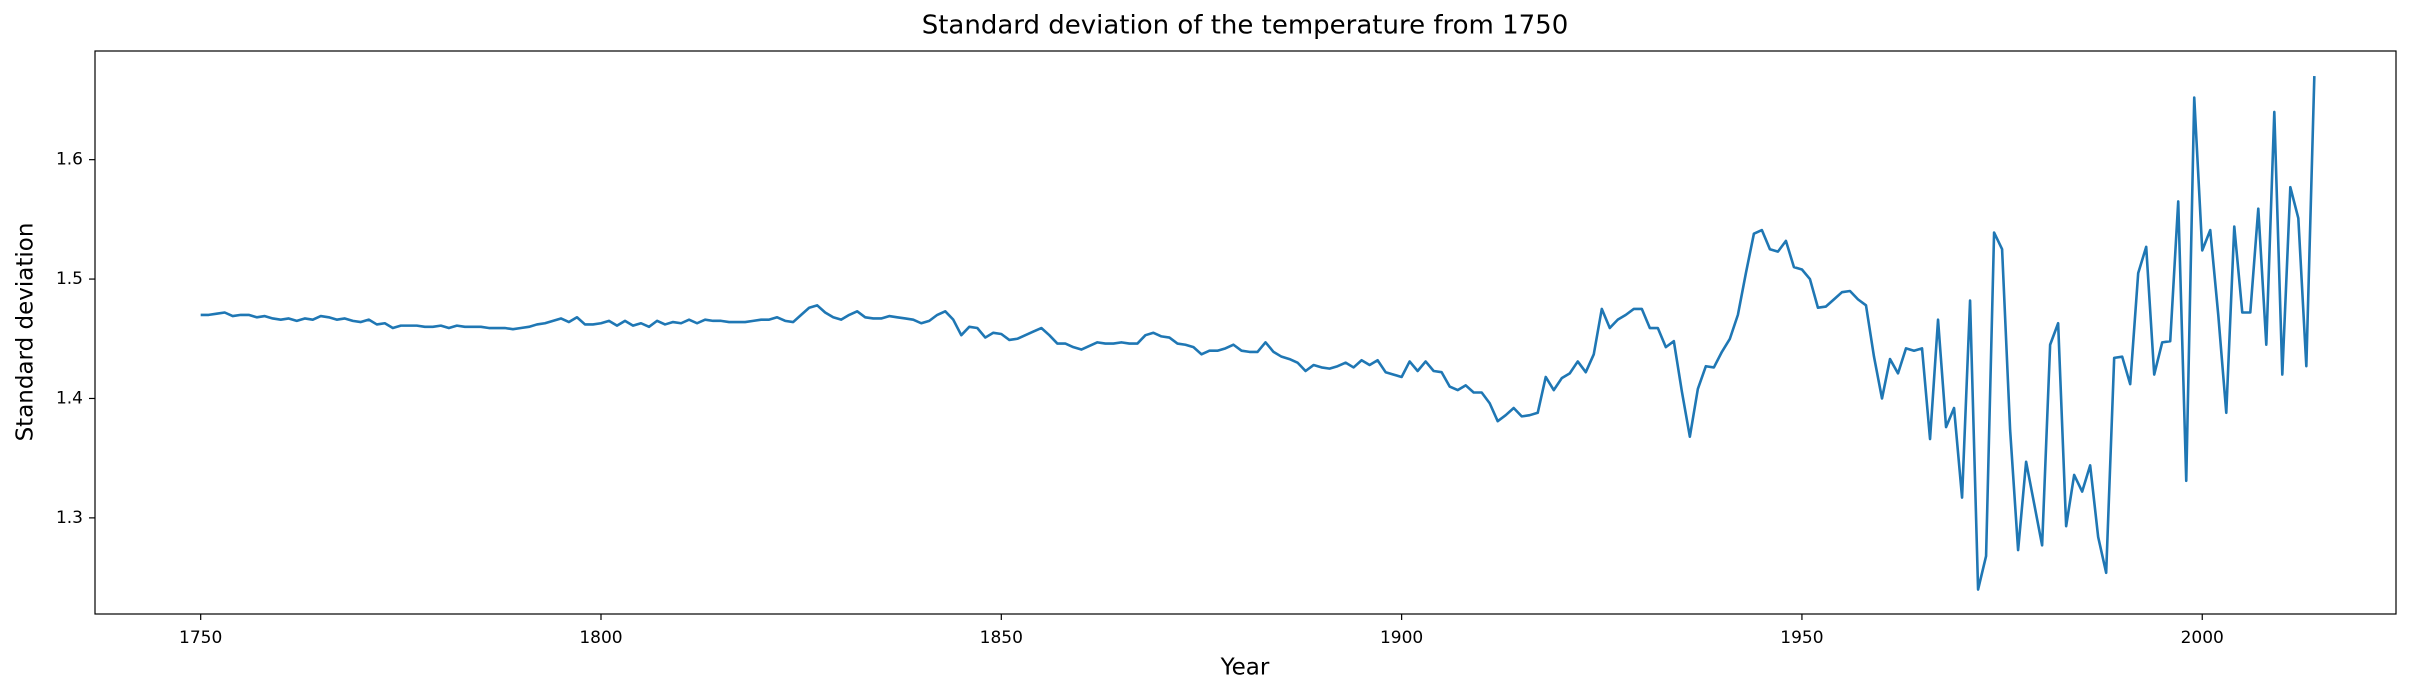  What do you see at coordinates (69, 398) in the screenshot?
I see `y-tick-label: 1.4` at bounding box center [69, 398].